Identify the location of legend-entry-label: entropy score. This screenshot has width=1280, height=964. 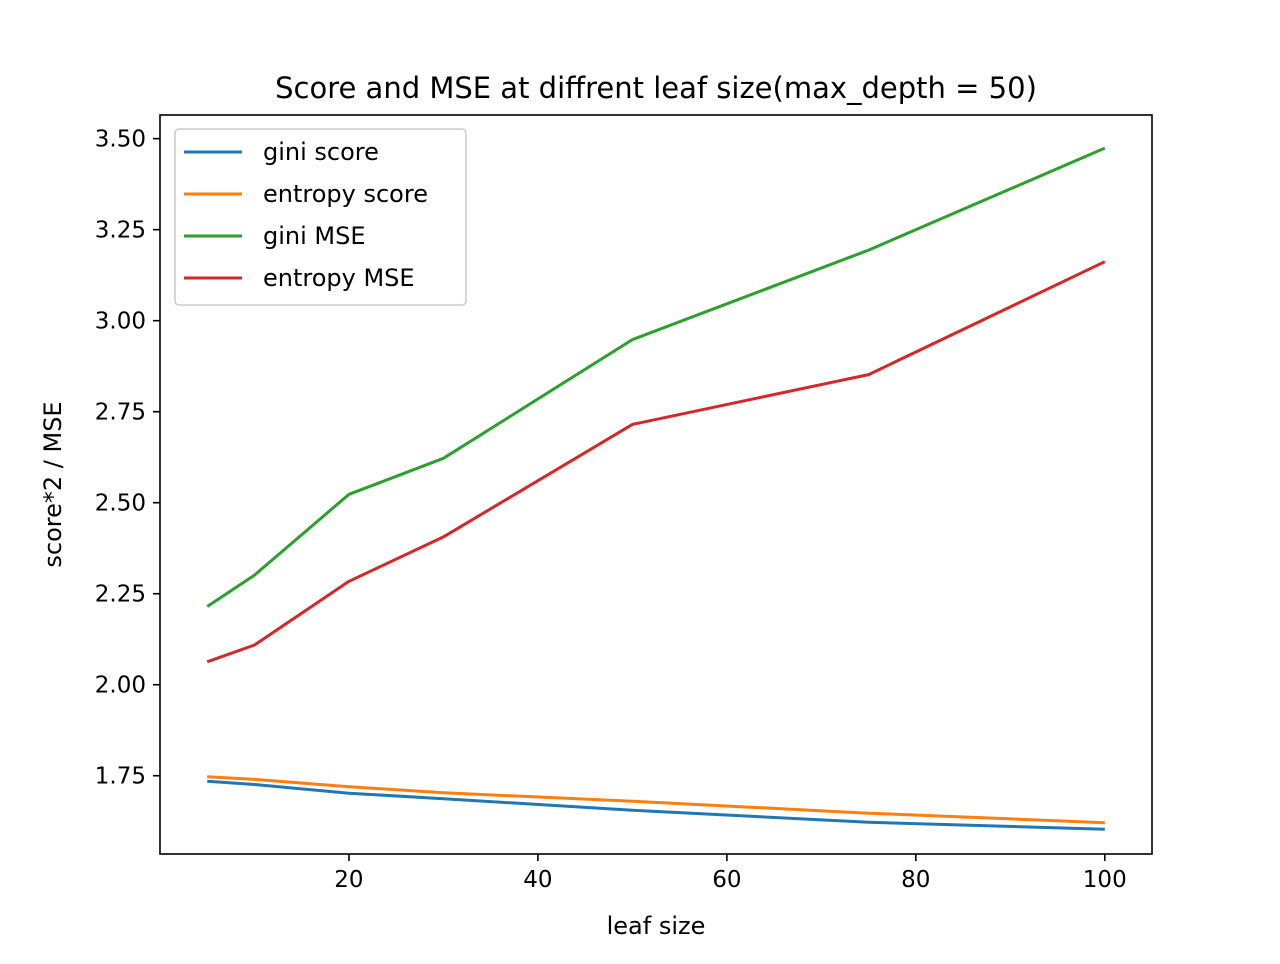
(345, 194).